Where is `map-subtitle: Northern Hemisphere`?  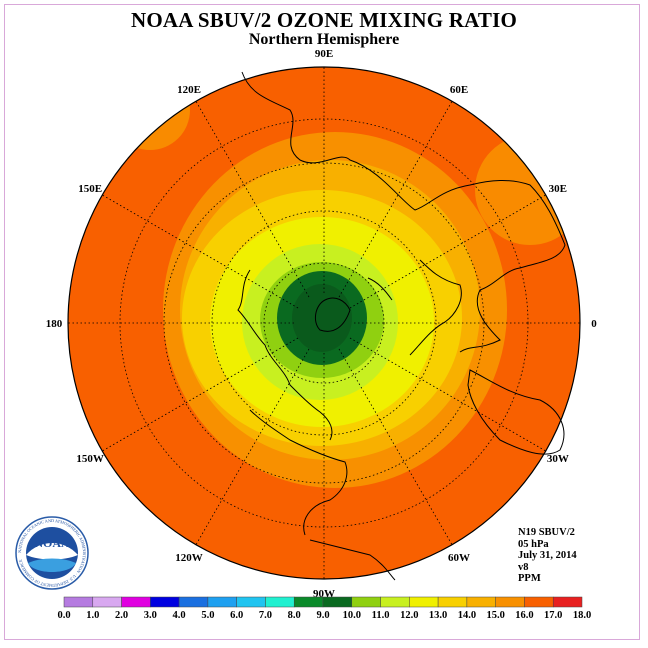
map-subtitle: Northern Hemisphere is located at coordinates (324, 39).